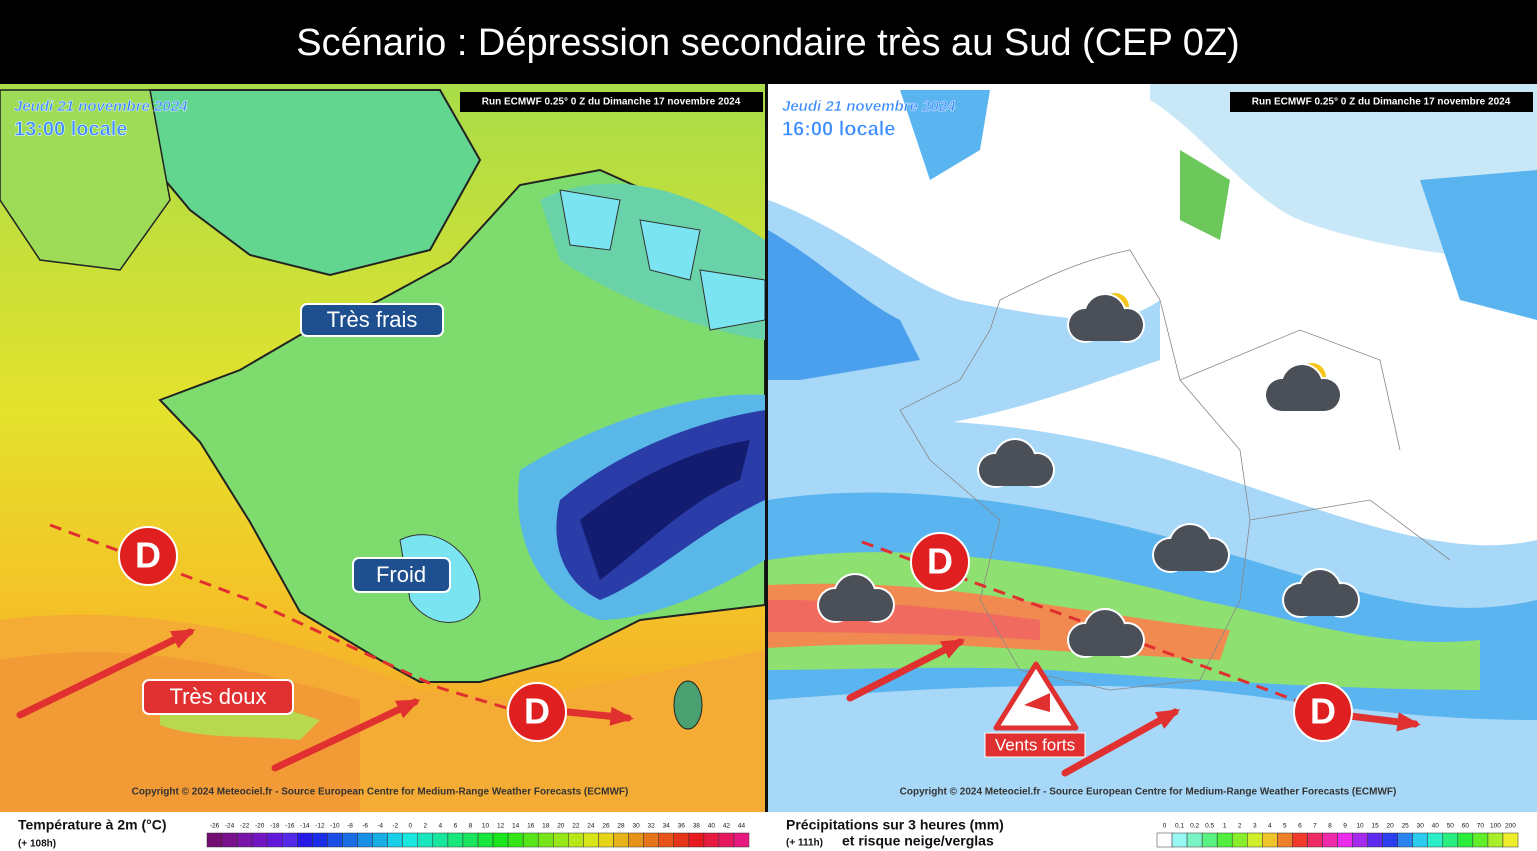  I want to click on legend-tick-label: 0, so click(410, 826).